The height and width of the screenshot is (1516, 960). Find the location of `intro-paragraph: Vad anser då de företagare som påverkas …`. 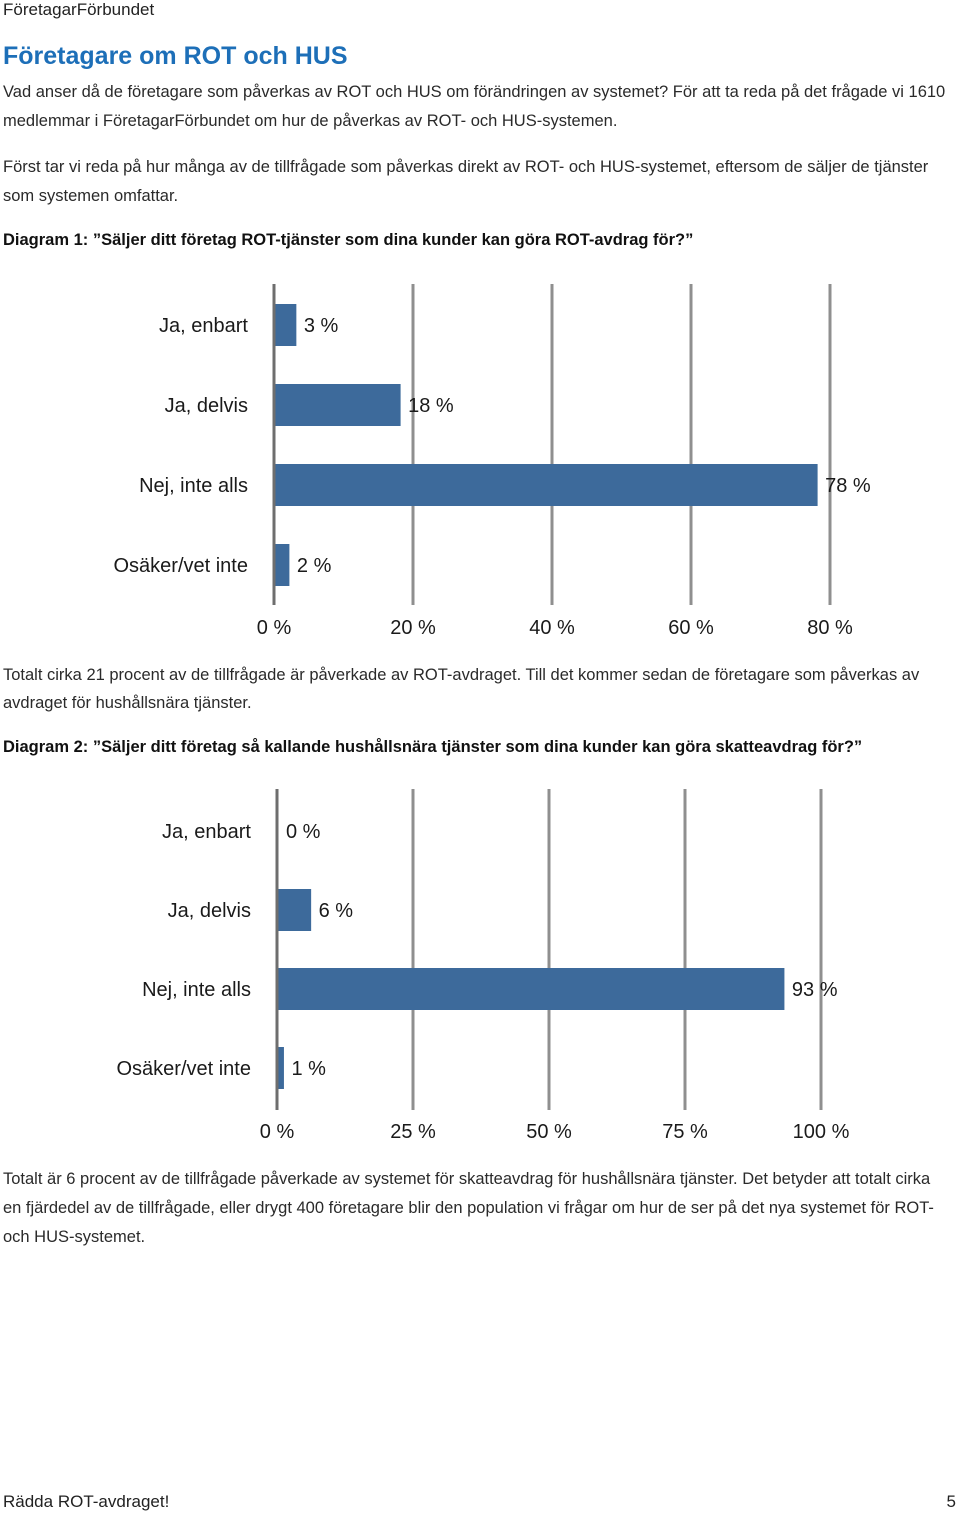

intro-paragraph: Vad anser då de företagare som påverkas … is located at coordinates (474, 106).